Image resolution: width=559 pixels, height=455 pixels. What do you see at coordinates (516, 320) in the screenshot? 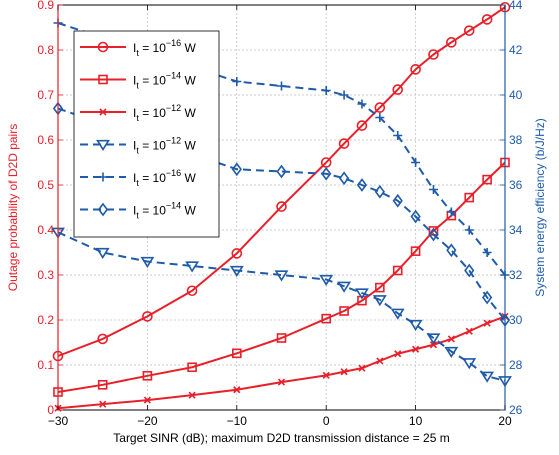
I see `y-right-tick-label: 30` at bounding box center [516, 320].